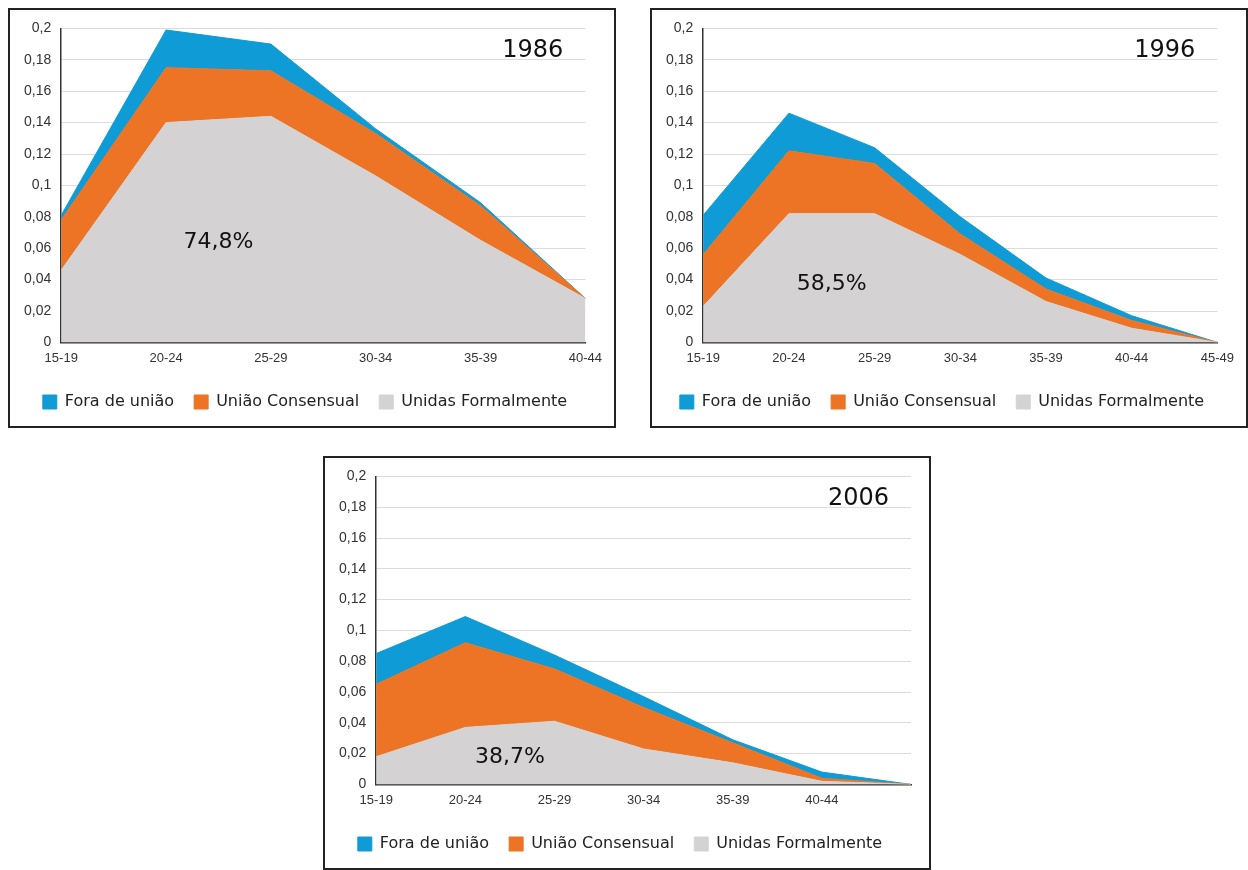 Image resolution: width=1248 pixels, height=870 pixels. I want to click on chart-title: 2006, so click(858, 496).